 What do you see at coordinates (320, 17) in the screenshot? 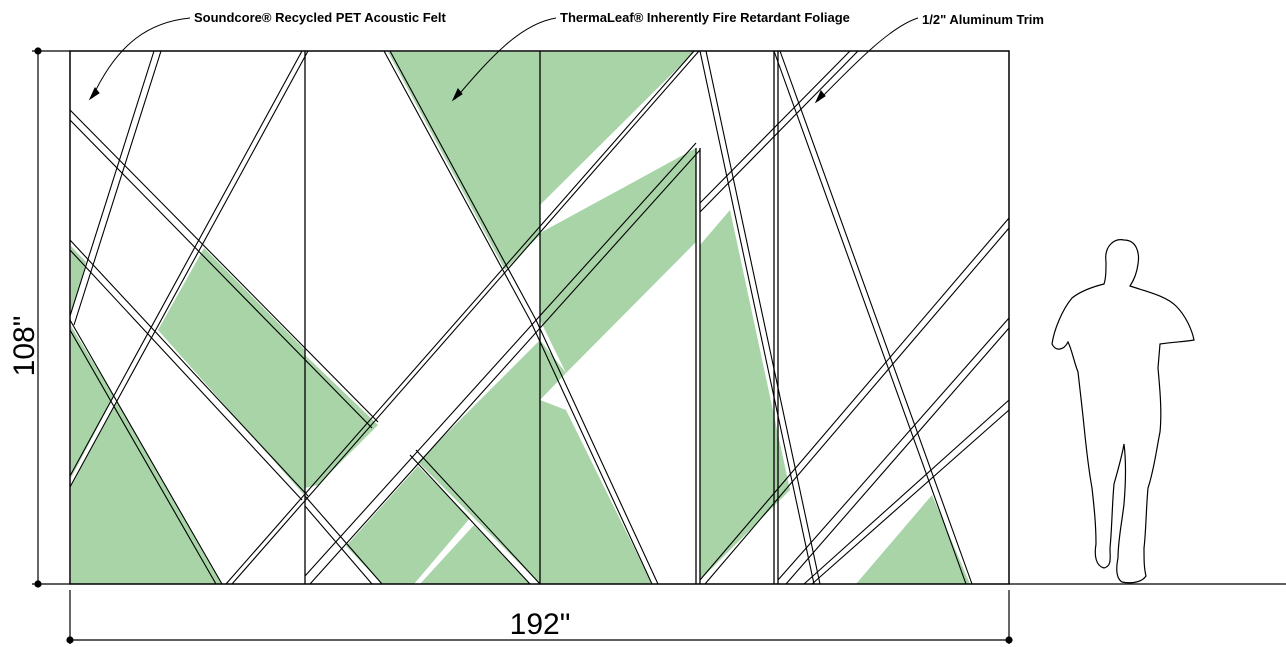
I see `felt-callout-label: Soundcore® Recycled PET Acoustic Felt` at bounding box center [320, 17].